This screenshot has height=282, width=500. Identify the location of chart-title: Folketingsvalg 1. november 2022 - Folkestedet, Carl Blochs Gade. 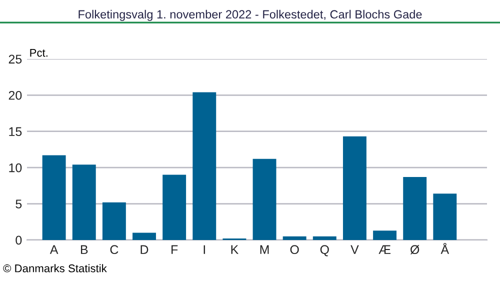
(250, 15).